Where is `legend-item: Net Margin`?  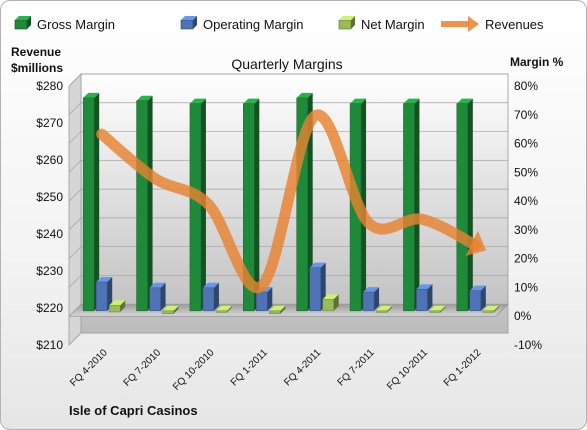
legend-item: Net Margin is located at coordinates (381, 24).